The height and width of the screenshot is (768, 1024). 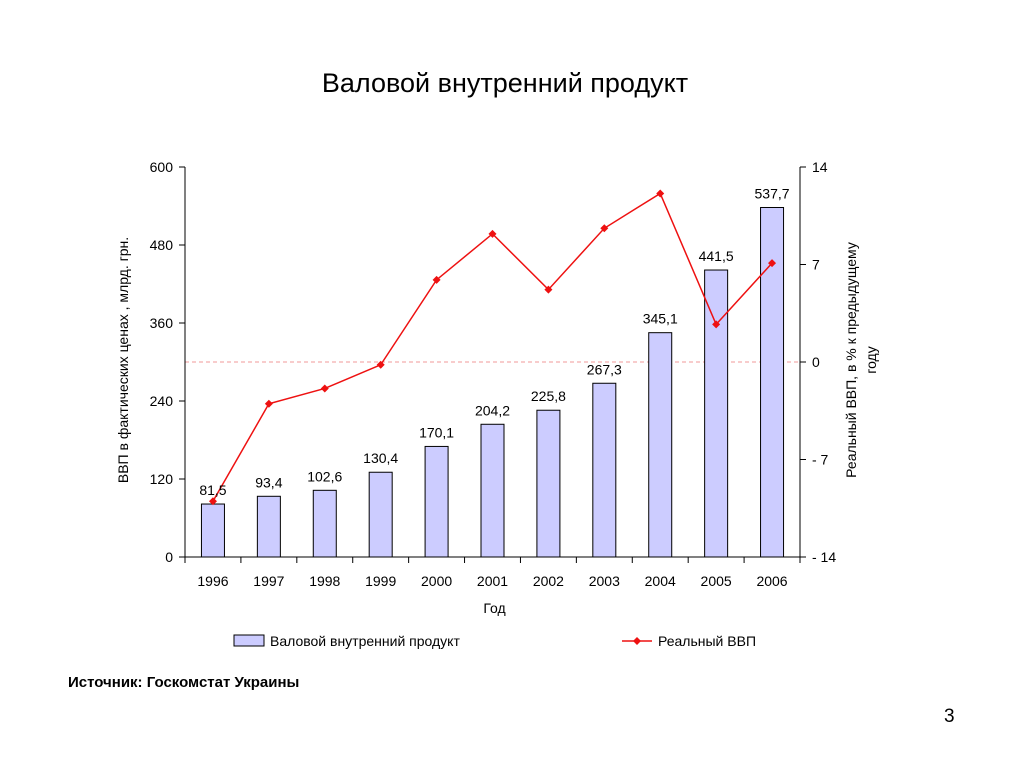 I want to click on x-tick-label-1998: 1998, so click(x=324, y=581).